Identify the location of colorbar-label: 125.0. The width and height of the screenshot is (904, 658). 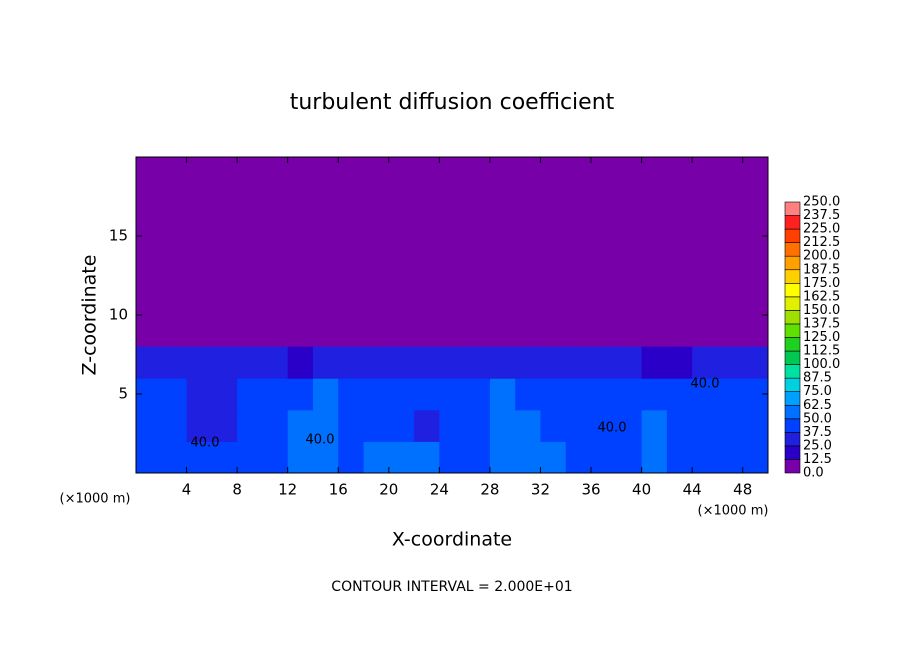
(821, 337).